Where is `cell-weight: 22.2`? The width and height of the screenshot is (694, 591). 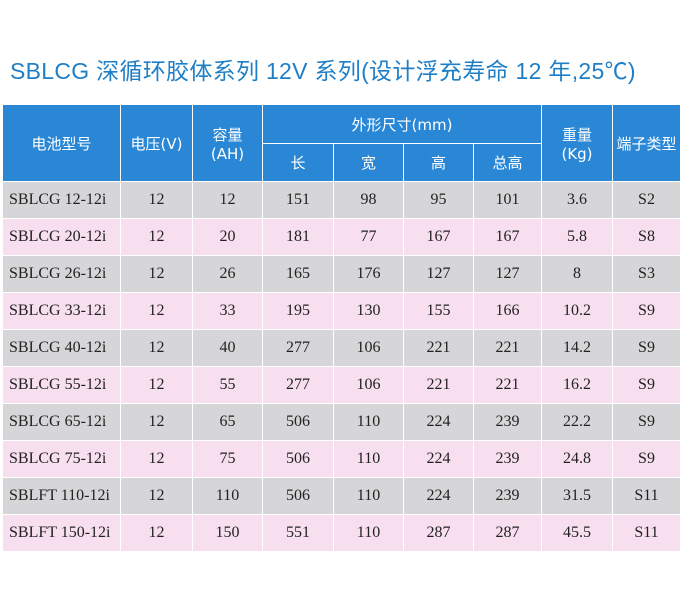
cell-weight: 22.2 is located at coordinates (577, 422).